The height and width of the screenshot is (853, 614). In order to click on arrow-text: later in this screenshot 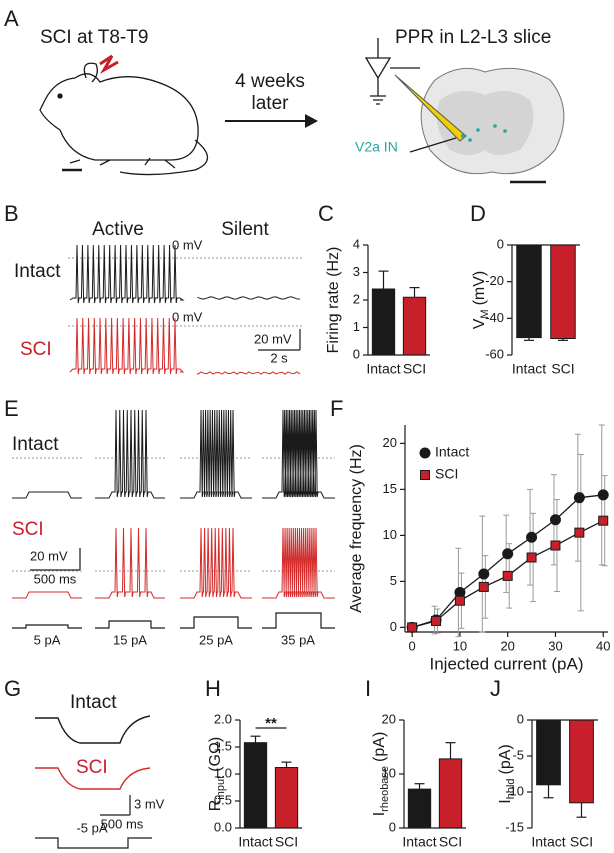, I will do `click(271, 103)`.